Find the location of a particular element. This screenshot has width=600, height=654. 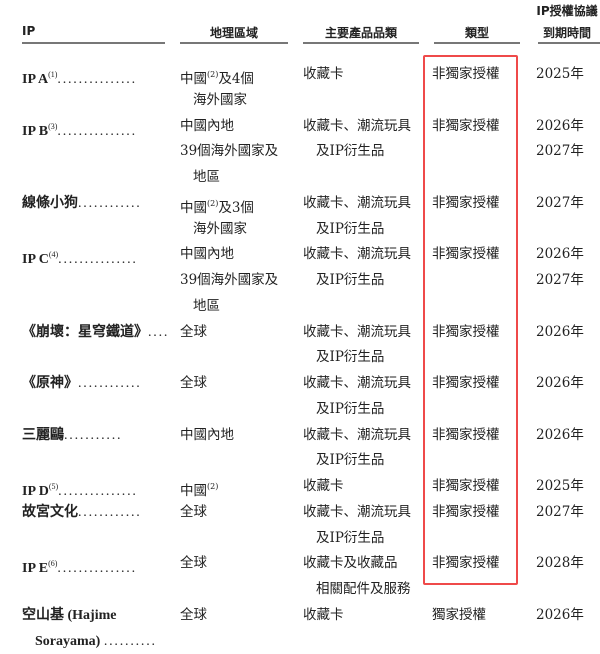

region-text: 39個海外國家及 is located at coordinates (229, 280).